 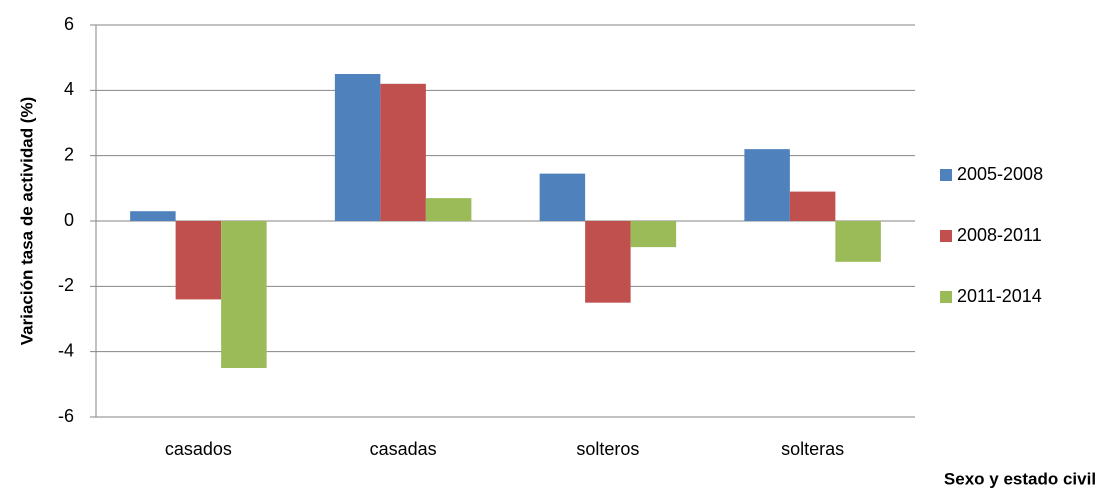 What do you see at coordinates (26, 221) in the screenshot?
I see `y-axis-title: Variación tasa de actividad (%)` at bounding box center [26, 221].